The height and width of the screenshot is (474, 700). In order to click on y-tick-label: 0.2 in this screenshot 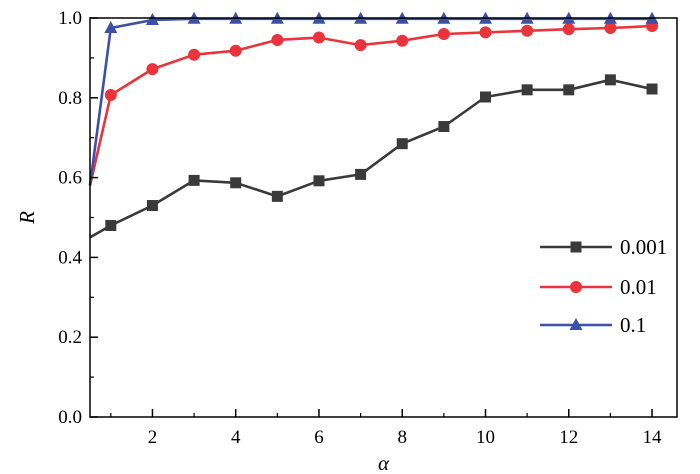, I will do `click(70, 337)`.